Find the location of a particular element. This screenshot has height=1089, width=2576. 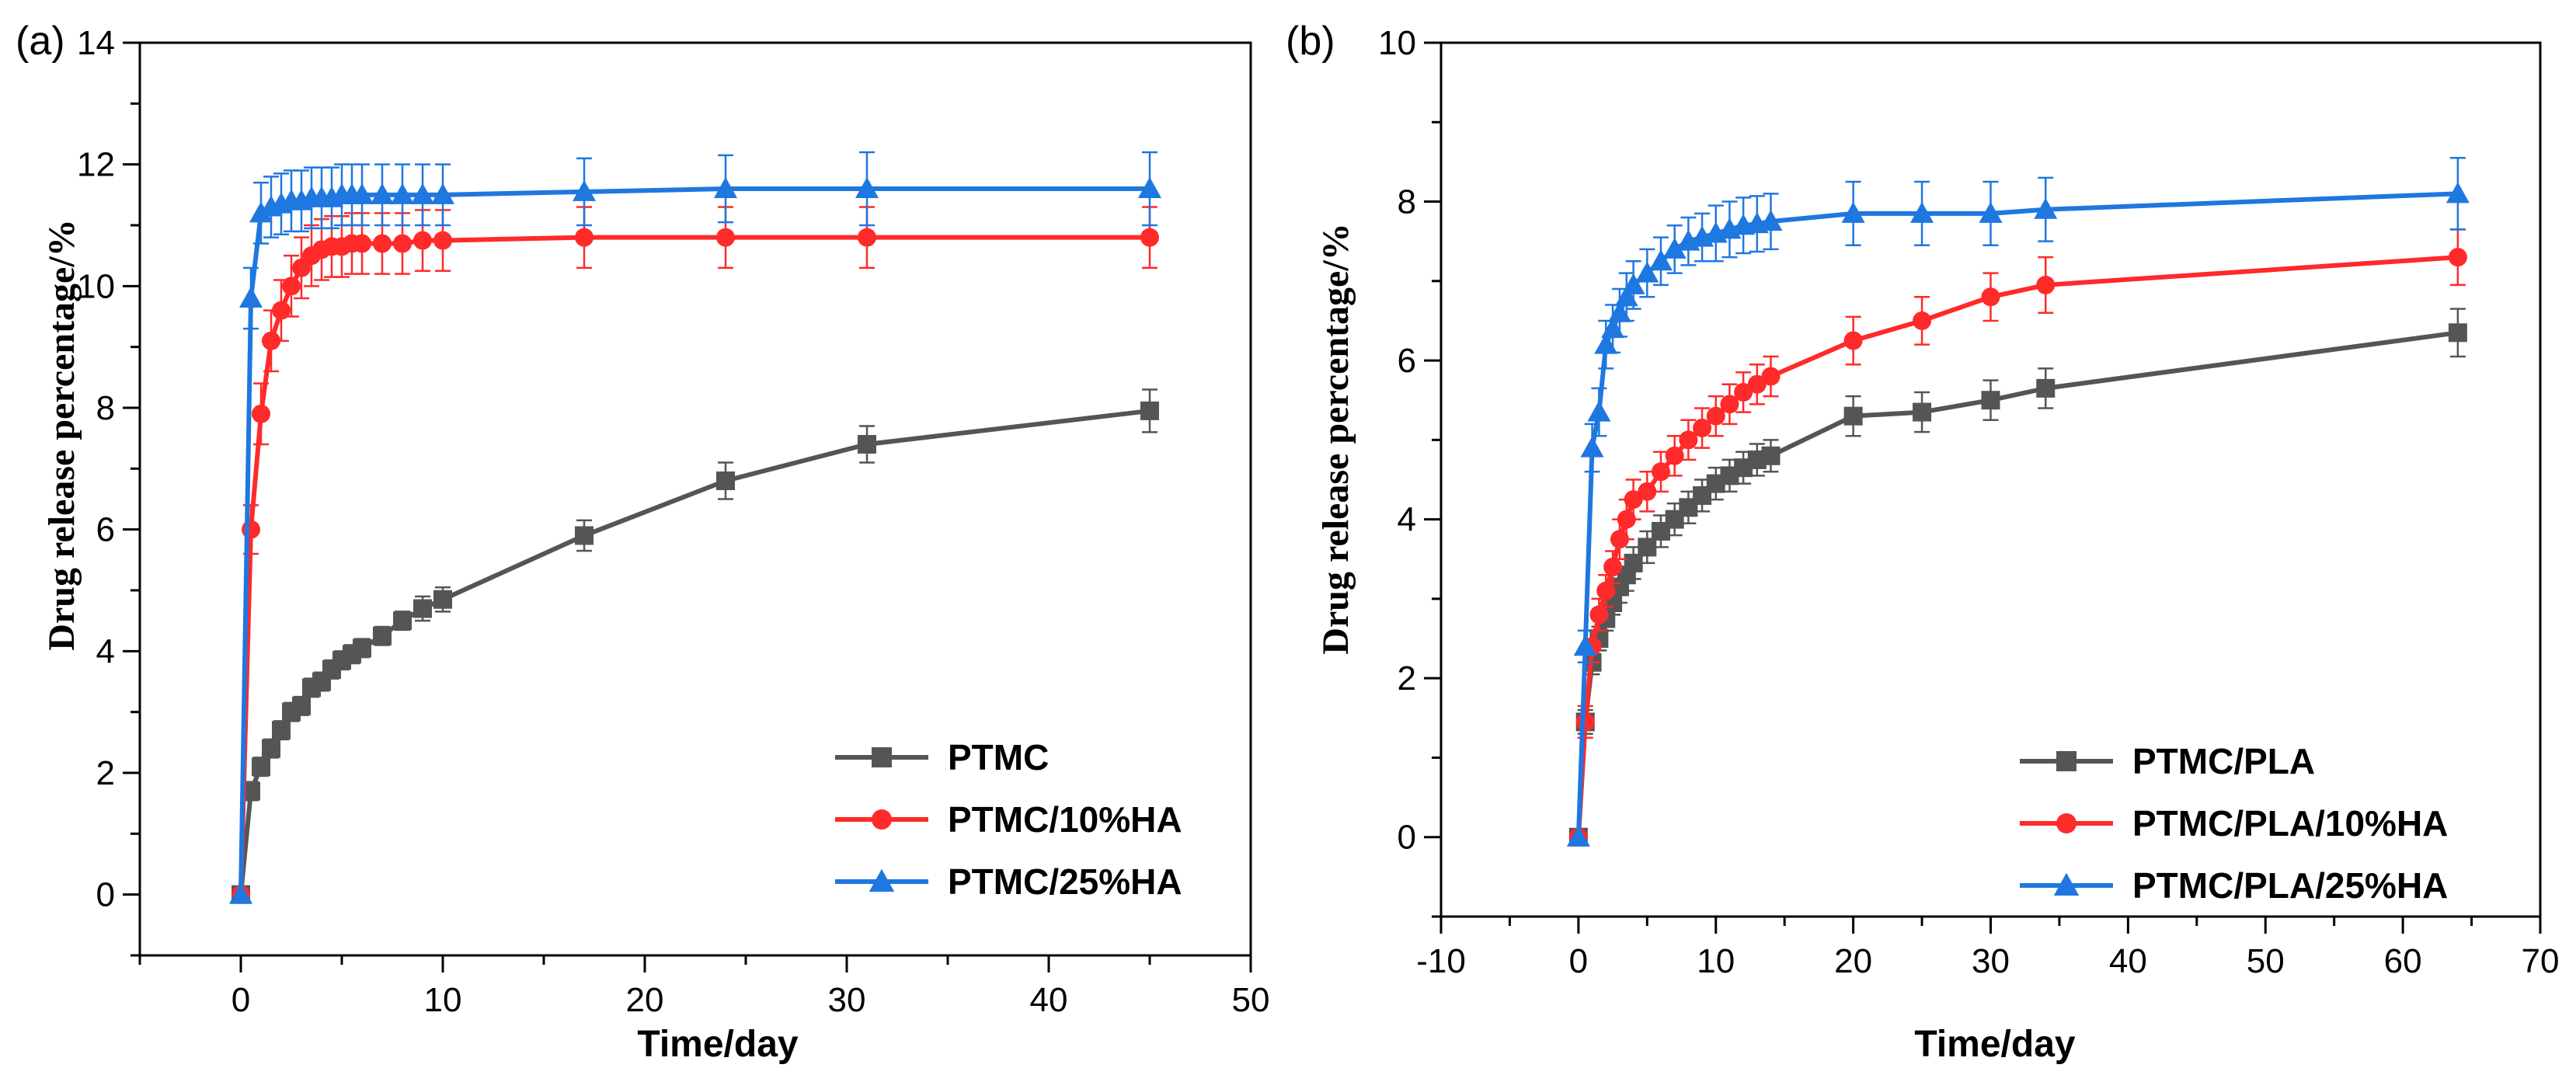

panel-b-x-axis-title: Time/day is located at coordinates (1995, 1045).